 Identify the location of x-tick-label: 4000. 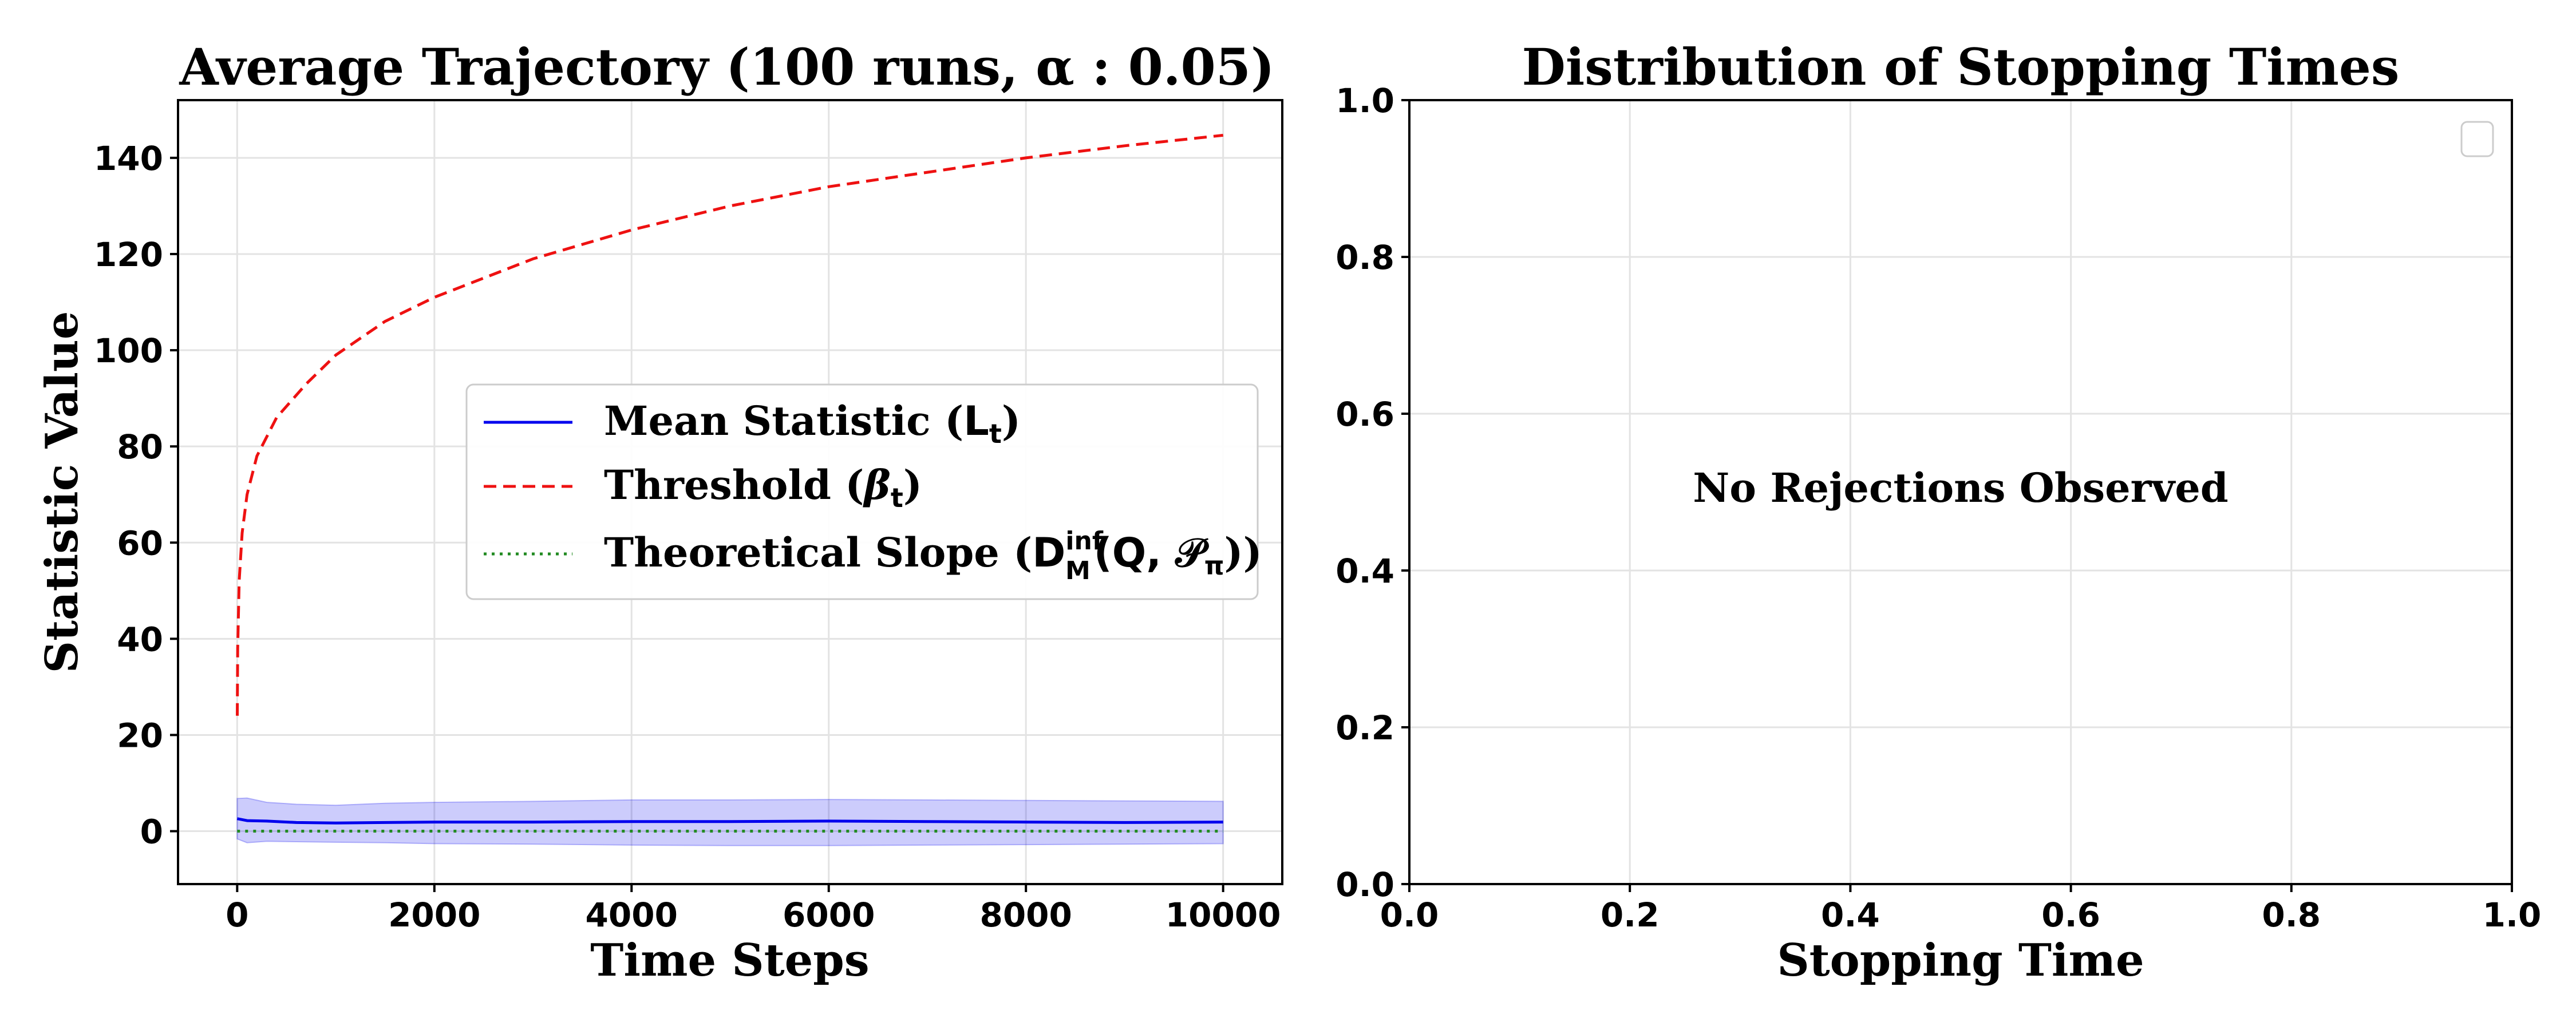
(632, 915).